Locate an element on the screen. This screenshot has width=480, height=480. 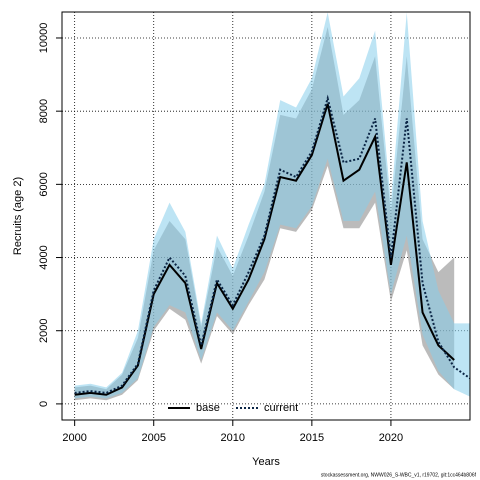
y-tick-label: 8000 is located at coordinates (44, 111).